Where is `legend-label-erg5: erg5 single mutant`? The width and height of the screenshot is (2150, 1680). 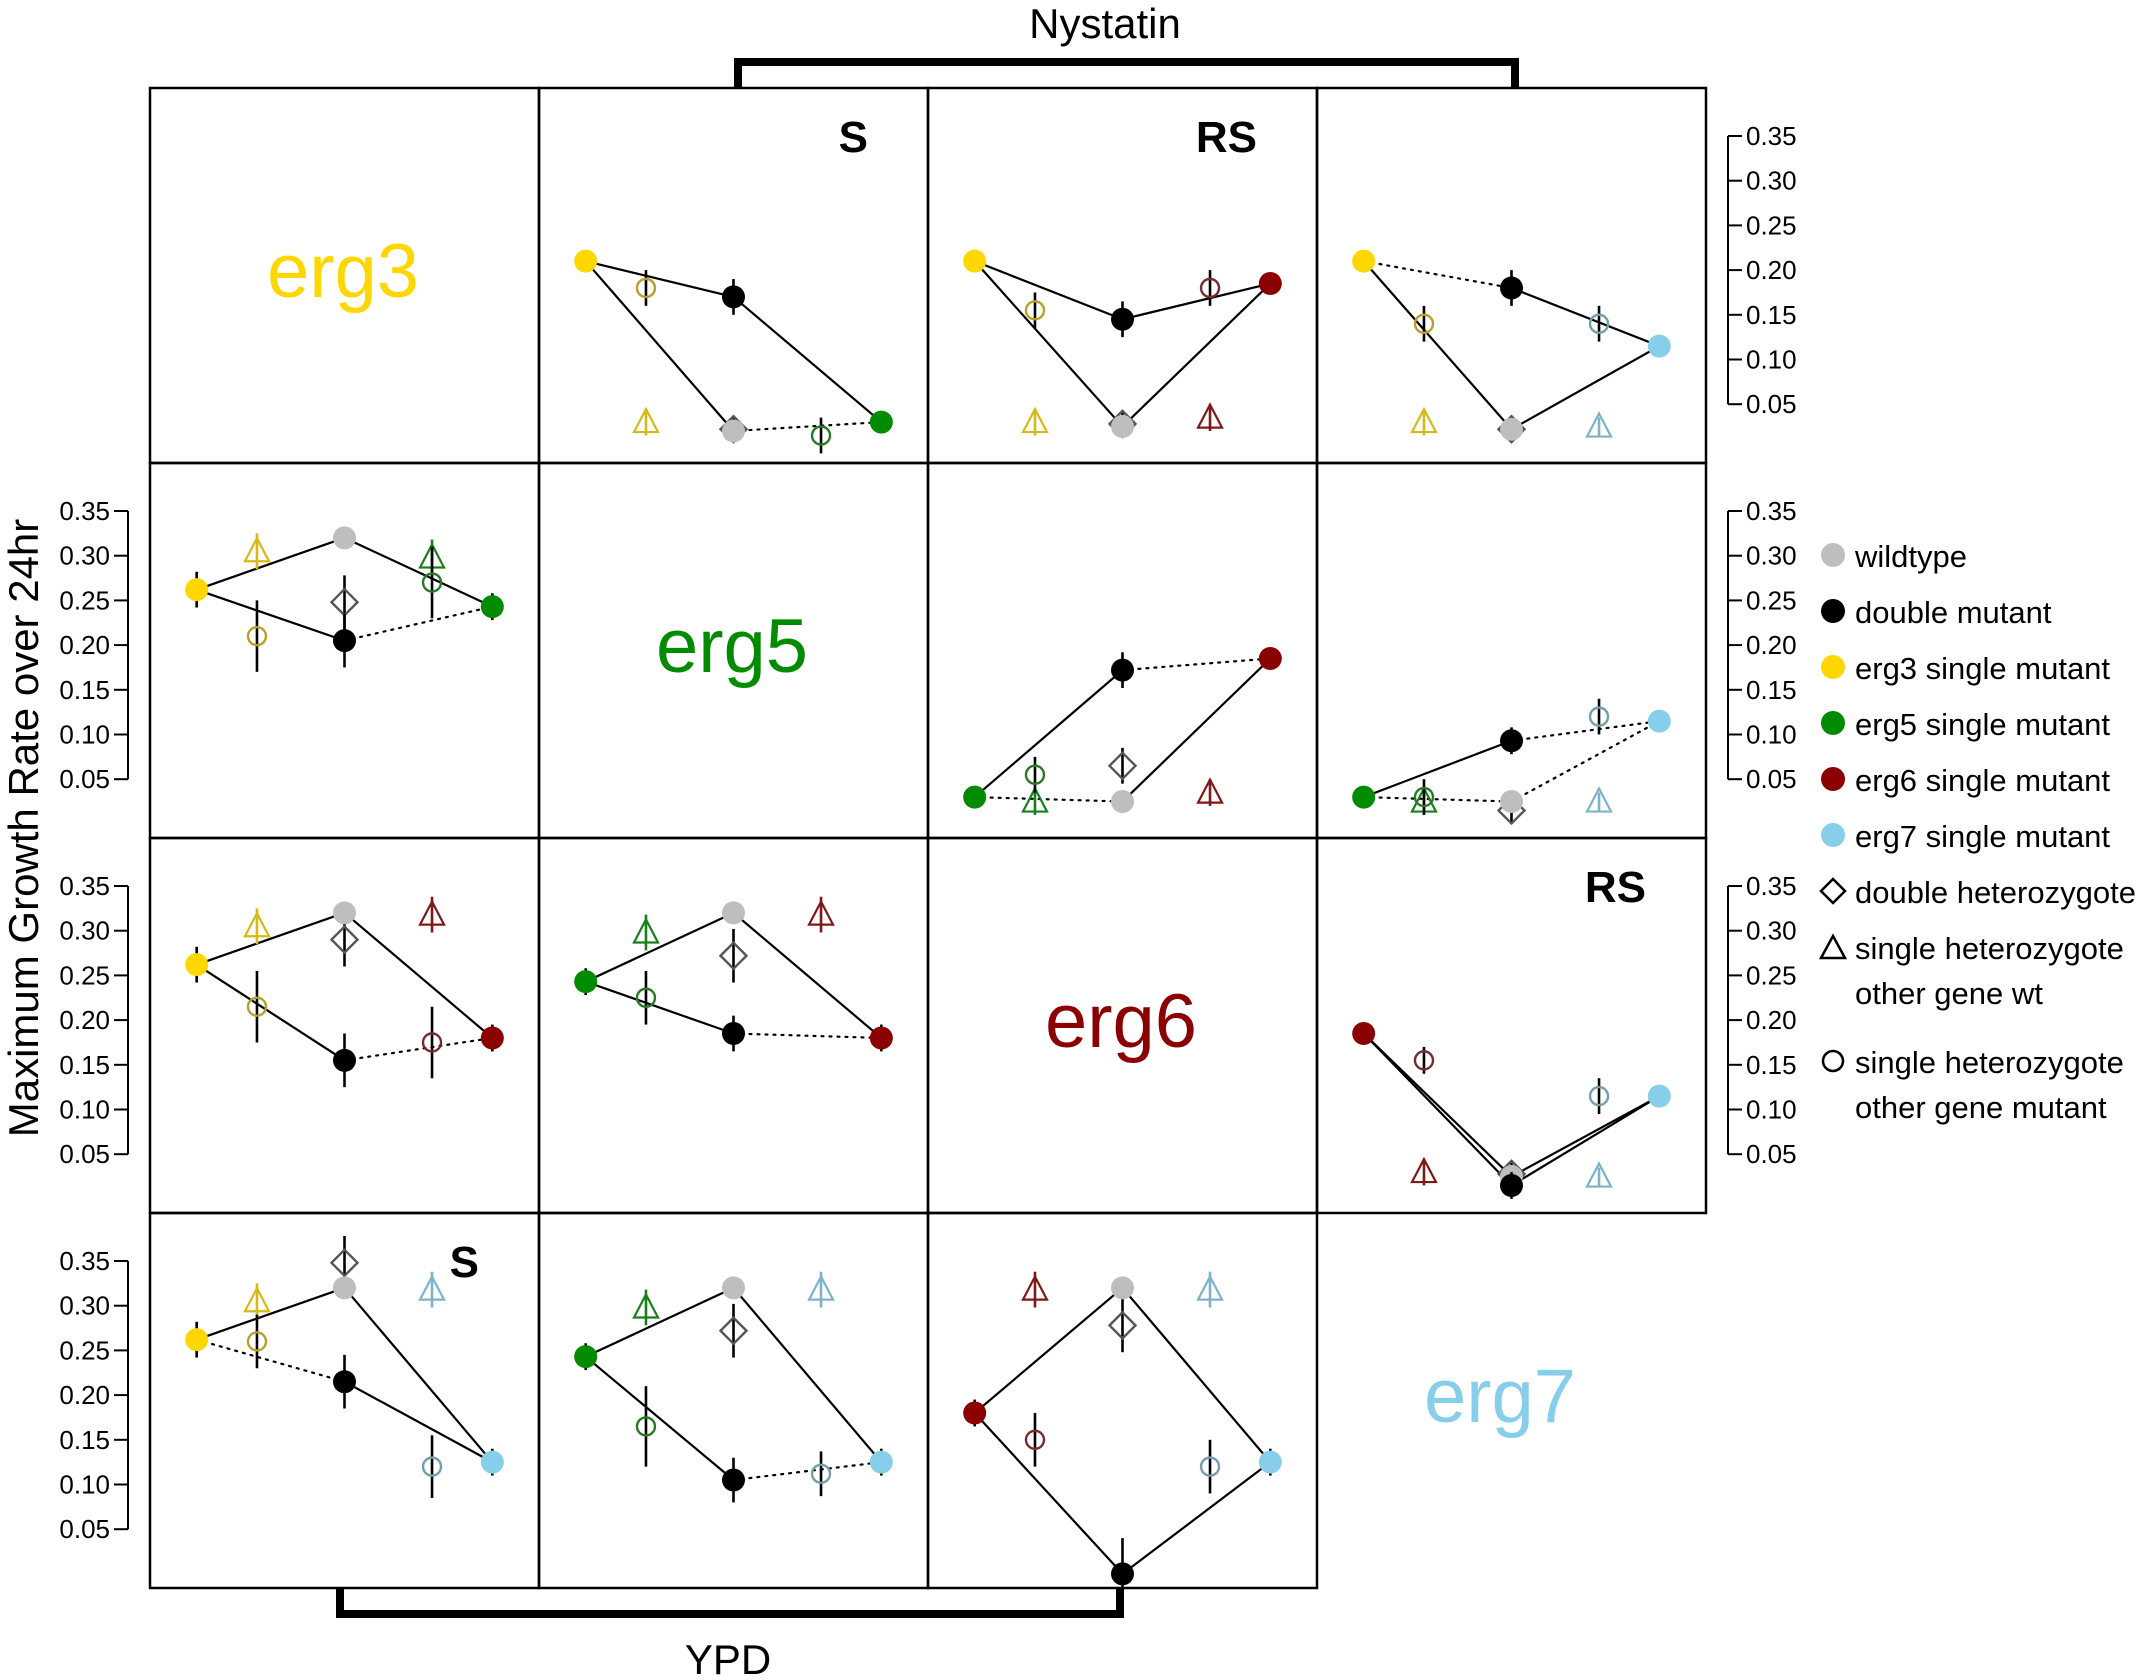 legend-label-erg5: erg5 single mutant is located at coordinates (1982, 724).